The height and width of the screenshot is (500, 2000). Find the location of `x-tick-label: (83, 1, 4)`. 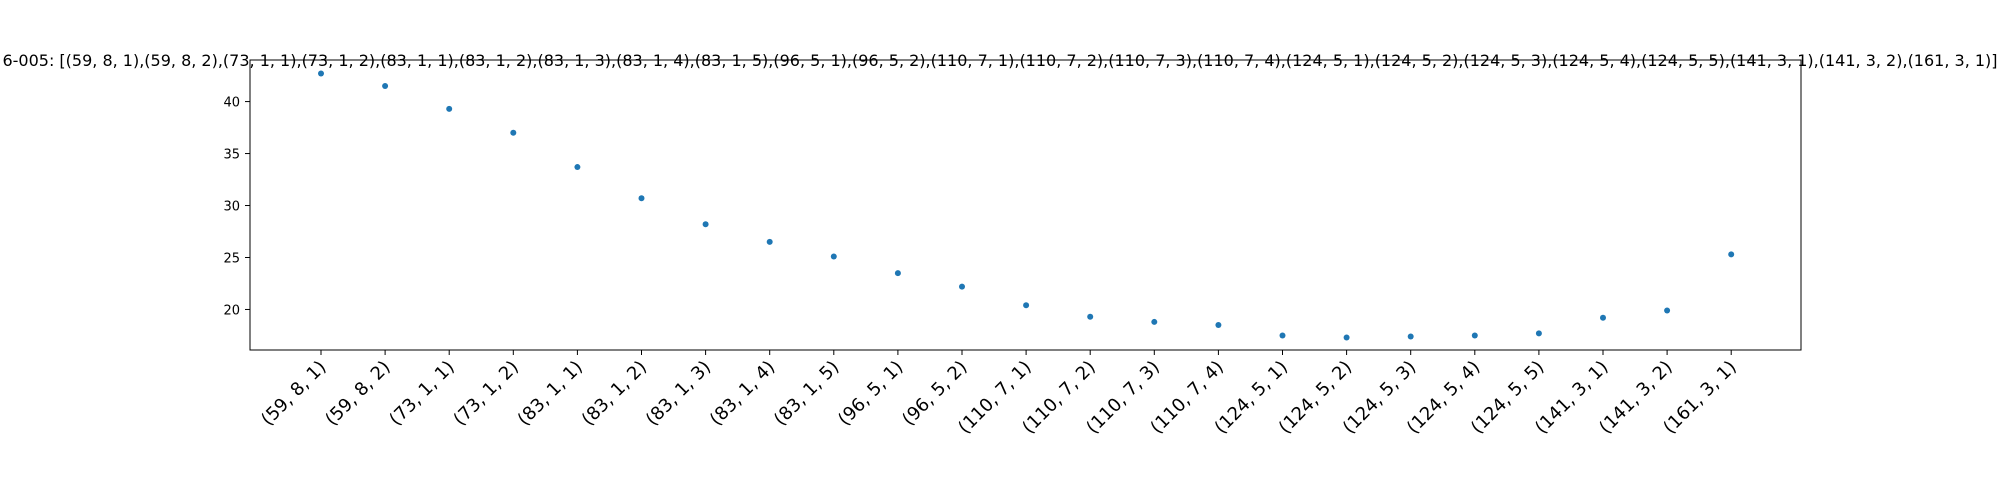

x-tick-label: (83, 1, 4) is located at coordinates (742, 393).